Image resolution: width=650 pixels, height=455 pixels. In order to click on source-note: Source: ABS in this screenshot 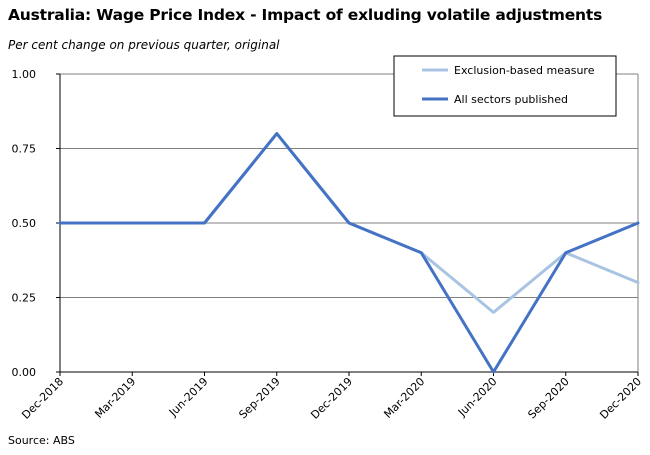, I will do `click(41, 440)`.